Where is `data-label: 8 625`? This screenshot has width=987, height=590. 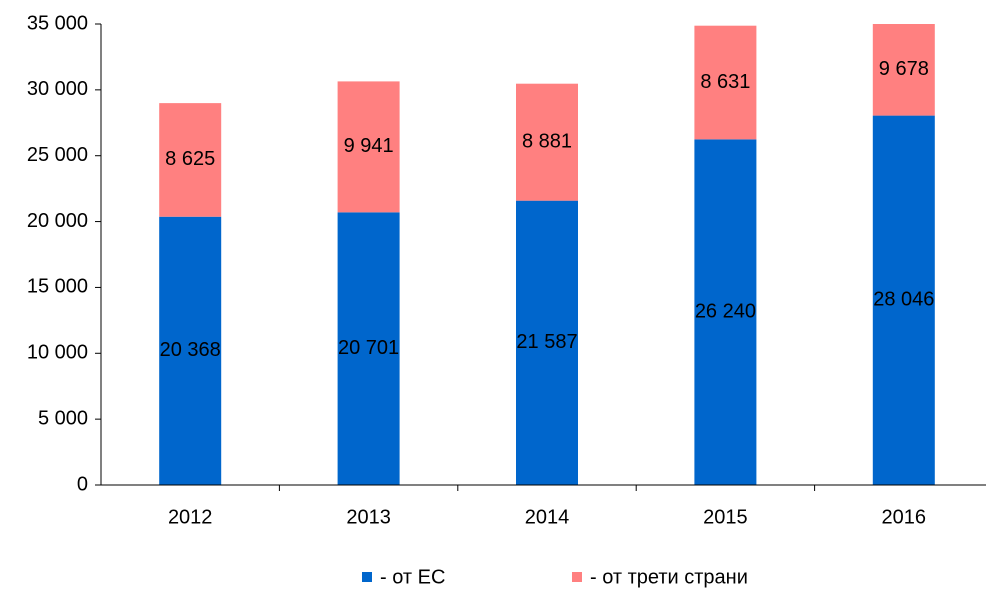 data-label: 8 625 is located at coordinates (190, 159).